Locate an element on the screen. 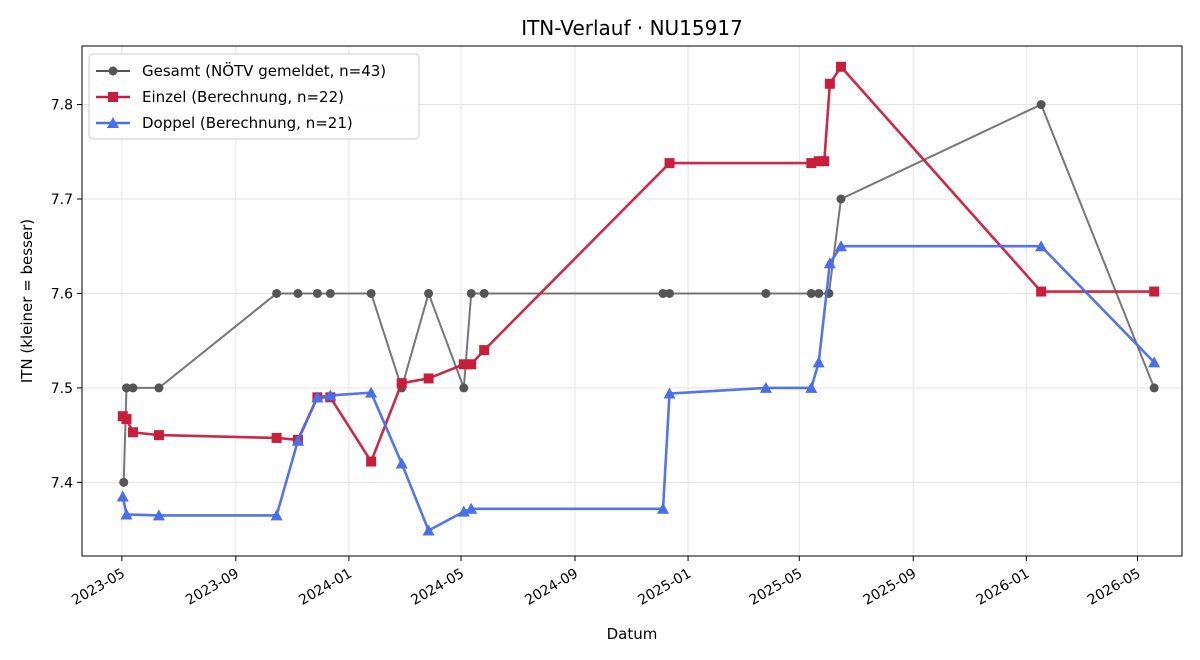 Image resolution: width=1200 pixels, height=660 pixels. y-tick-label: 7.4 is located at coordinates (62, 483).